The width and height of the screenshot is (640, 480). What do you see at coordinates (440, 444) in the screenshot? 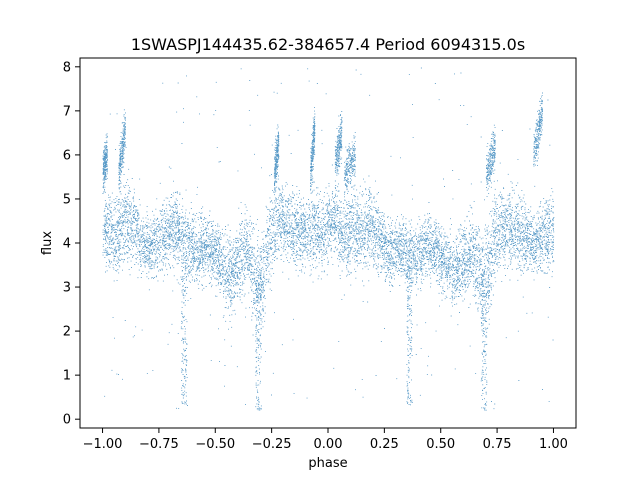
I see `x-tick-label: 0.50` at bounding box center [440, 444].